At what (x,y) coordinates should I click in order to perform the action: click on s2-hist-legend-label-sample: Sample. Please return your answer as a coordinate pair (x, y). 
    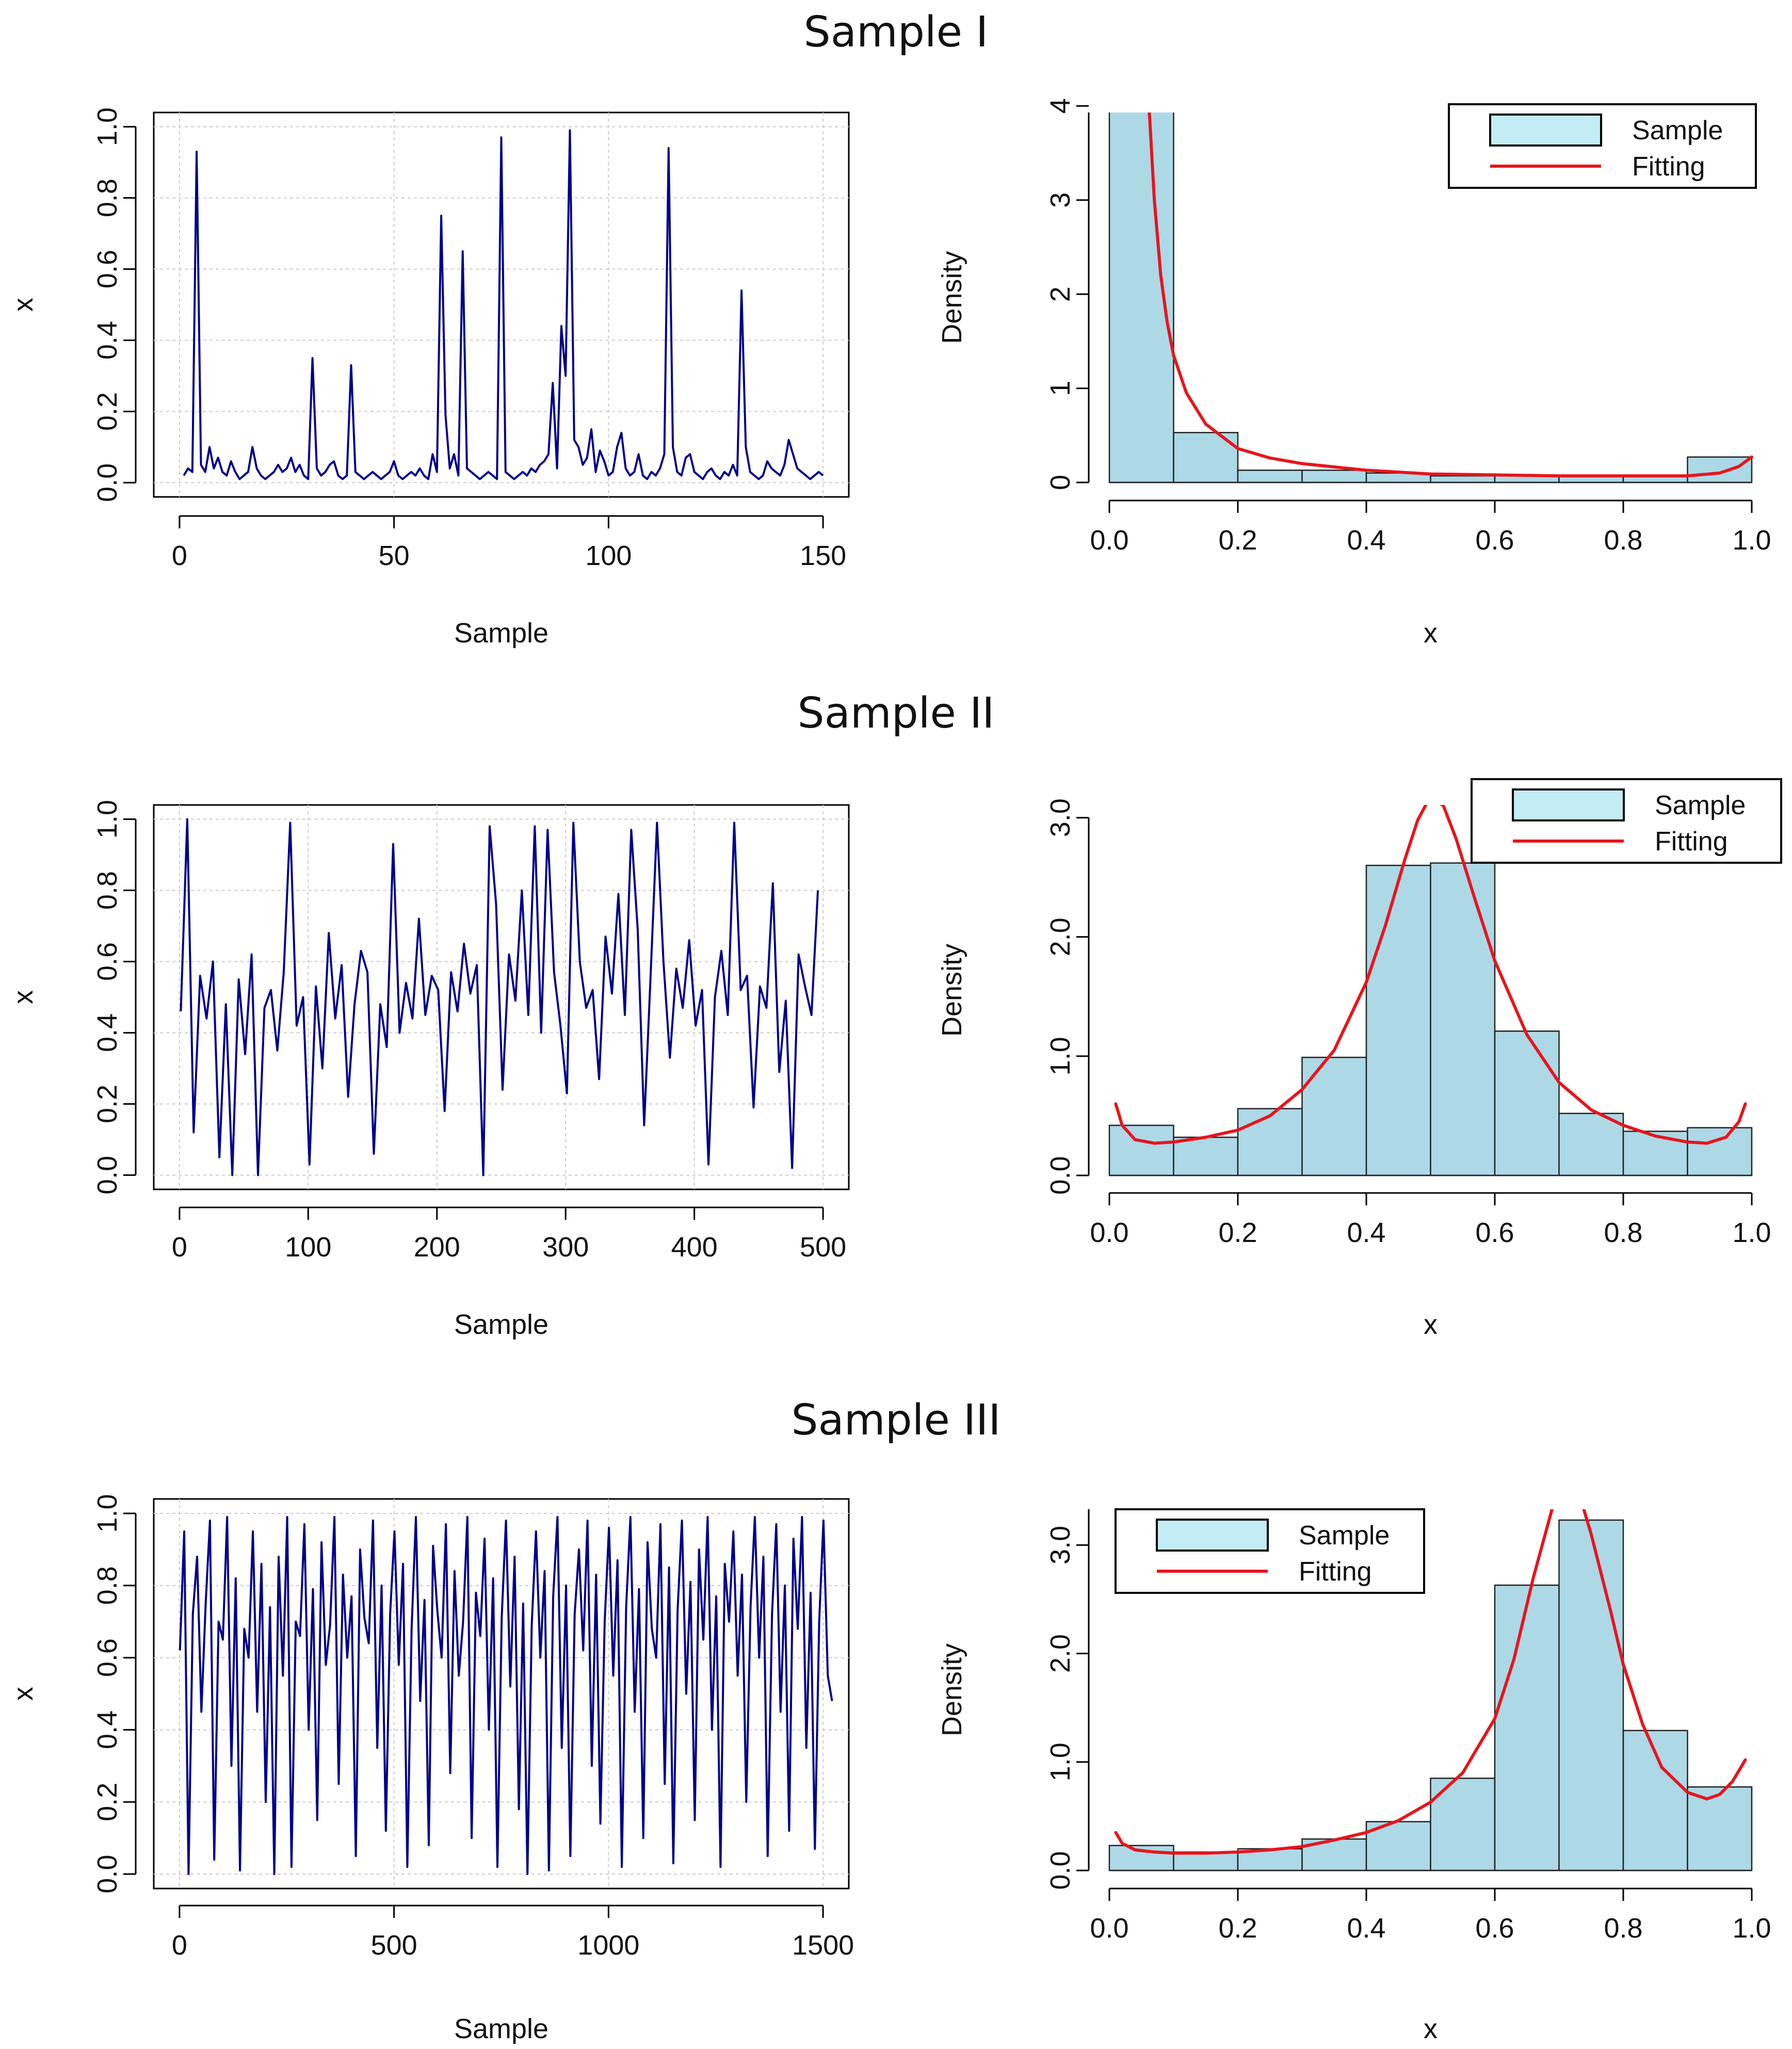
    Looking at the image, I should click on (1701, 805).